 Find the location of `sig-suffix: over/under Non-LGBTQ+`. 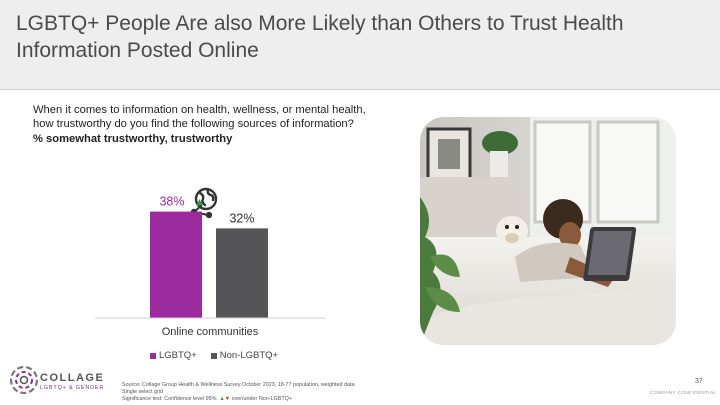

sig-suffix: over/under Non-LGBTQ+ is located at coordinates (261, 398).